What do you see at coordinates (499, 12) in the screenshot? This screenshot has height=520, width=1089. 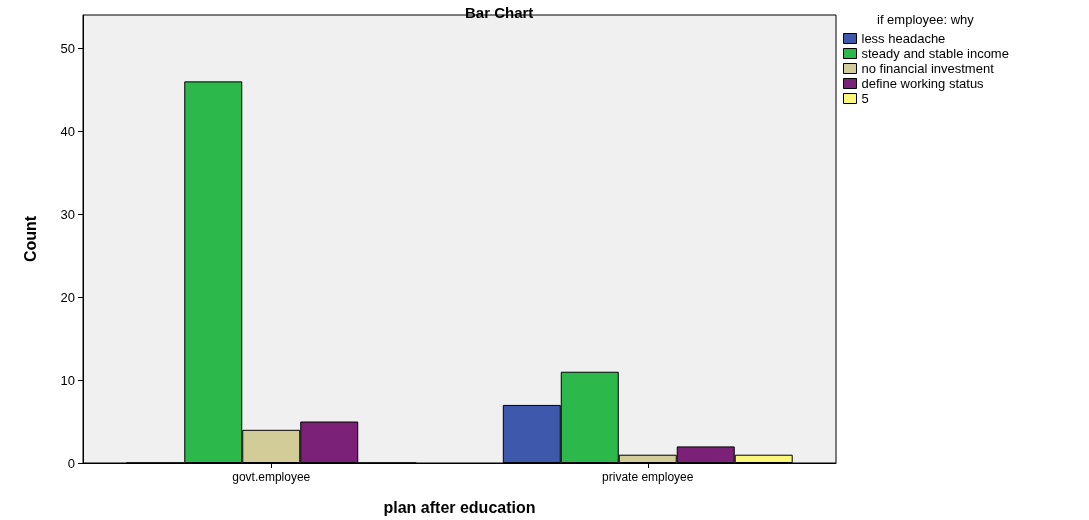 I see `chart-title: Bar Chart` at bounding box center [499, 12].